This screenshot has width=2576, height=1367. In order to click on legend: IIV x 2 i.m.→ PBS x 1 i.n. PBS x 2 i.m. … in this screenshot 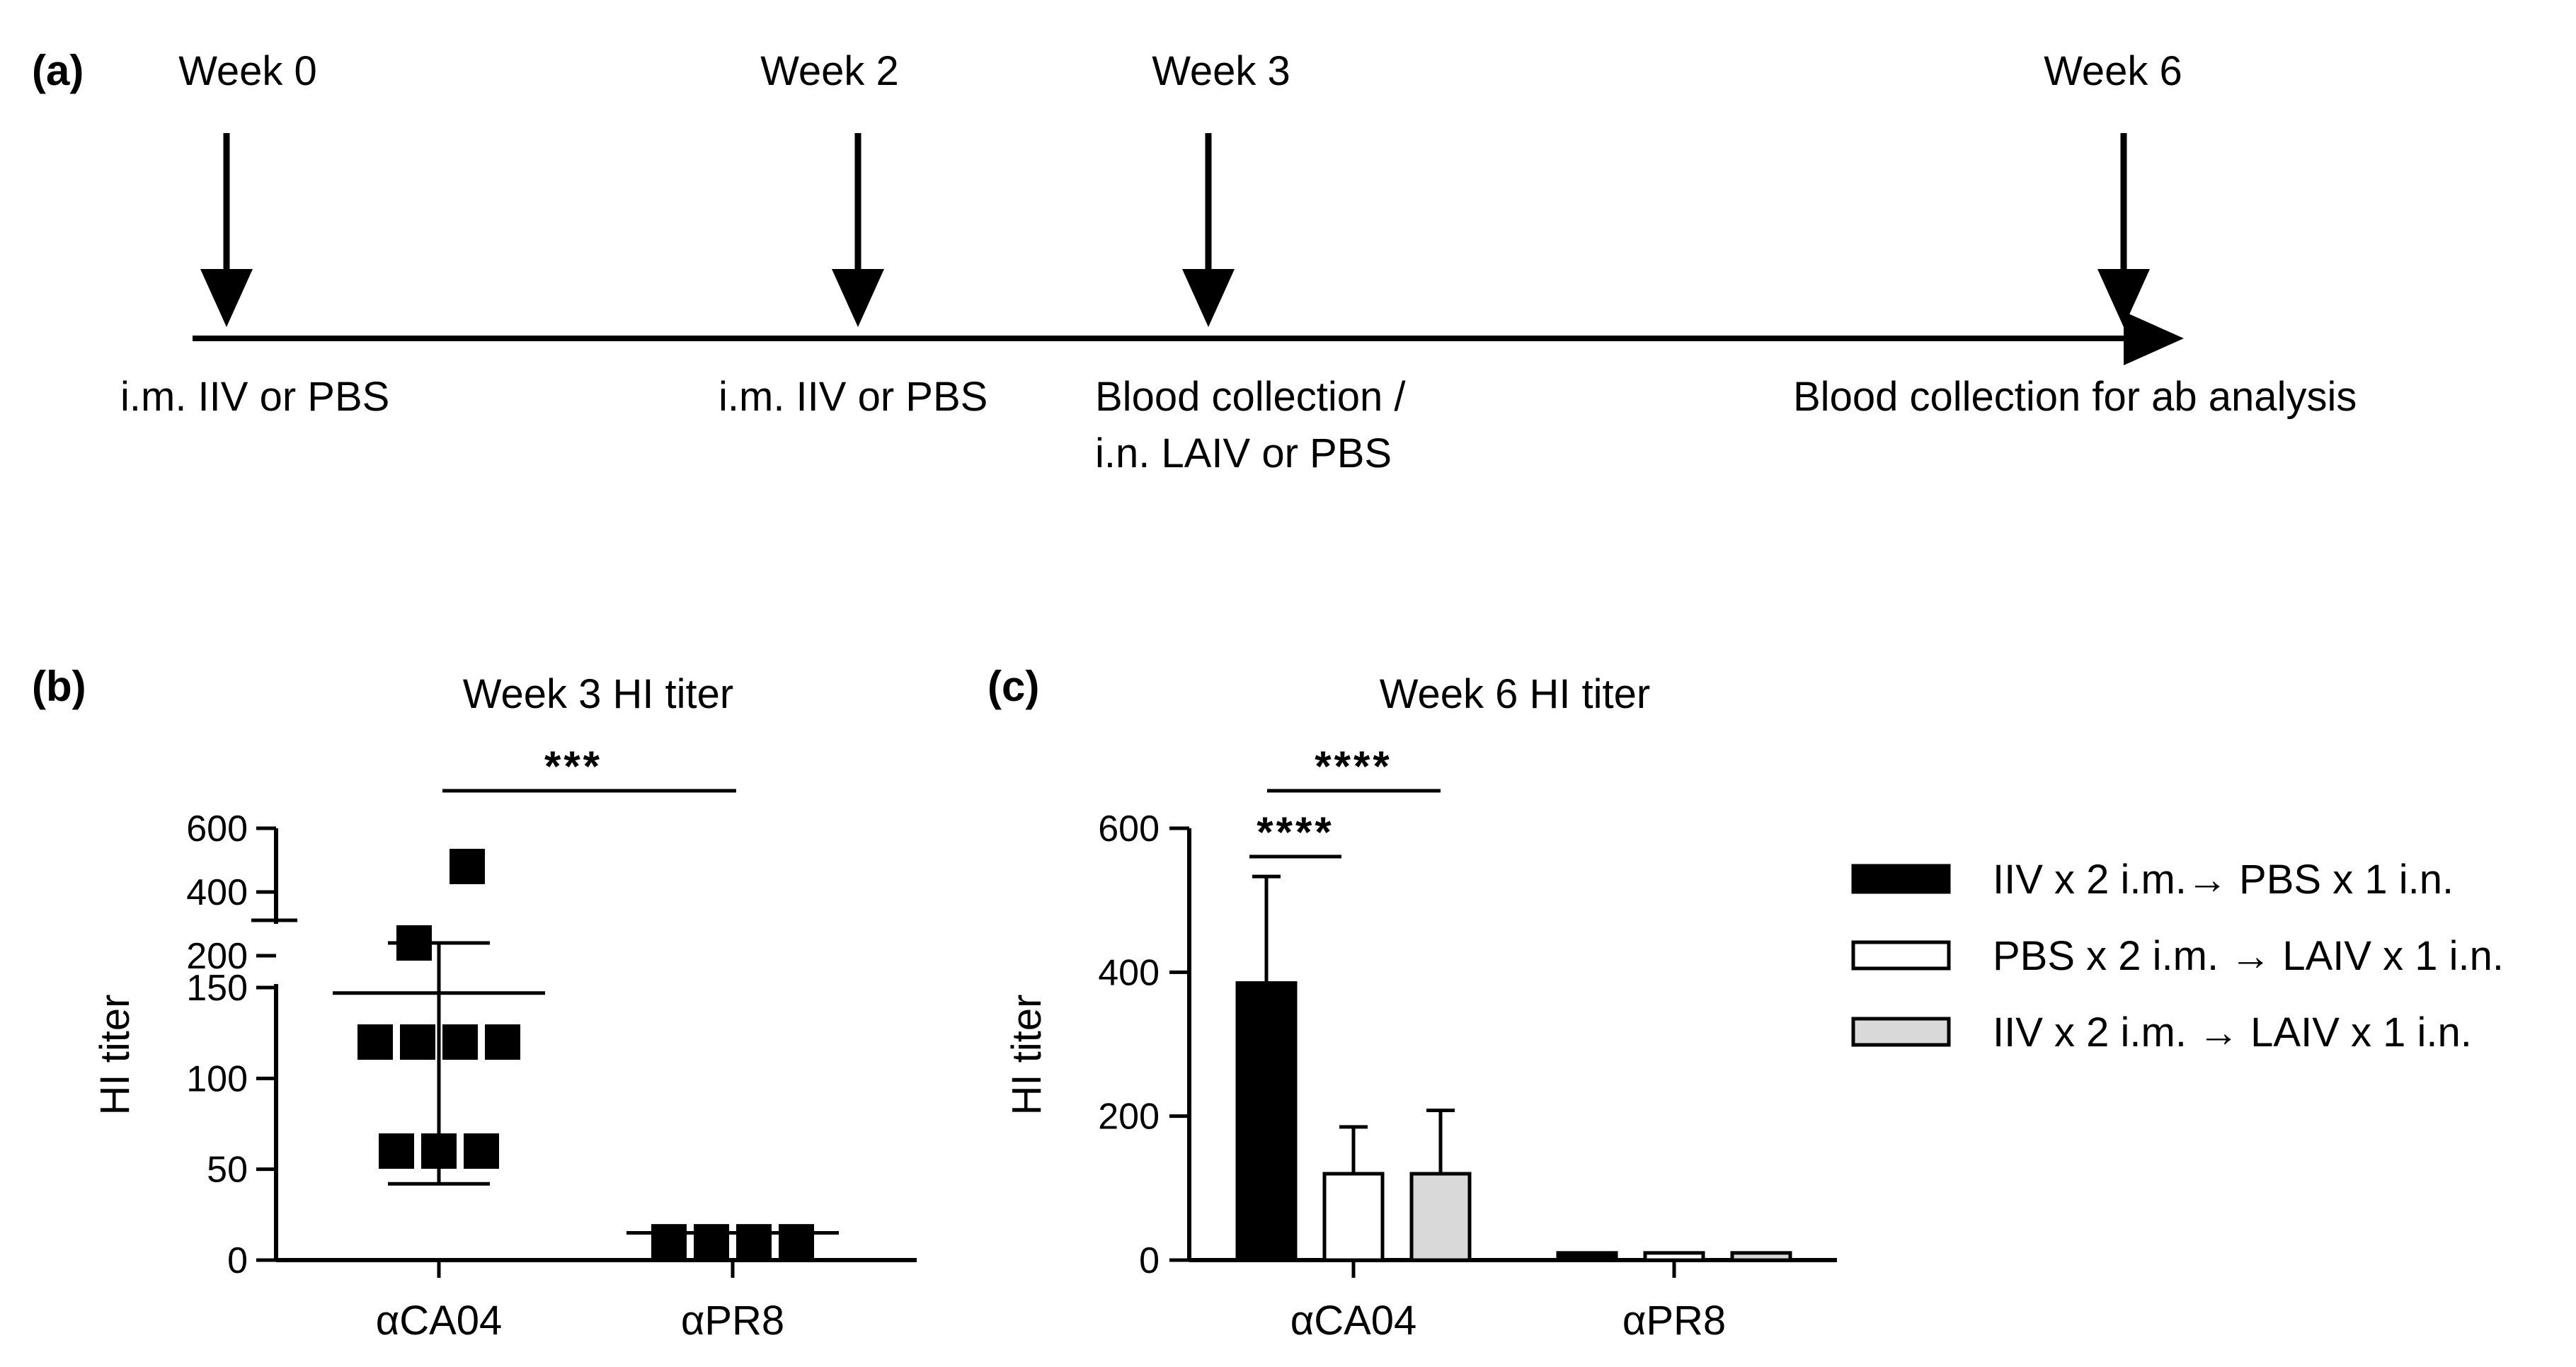, I will do `click(2177, 956)`.